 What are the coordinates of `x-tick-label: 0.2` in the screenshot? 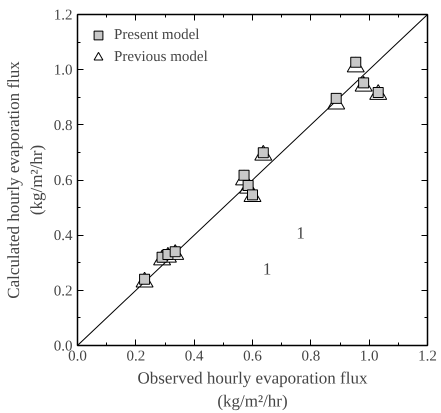 It's located at (136, 356).